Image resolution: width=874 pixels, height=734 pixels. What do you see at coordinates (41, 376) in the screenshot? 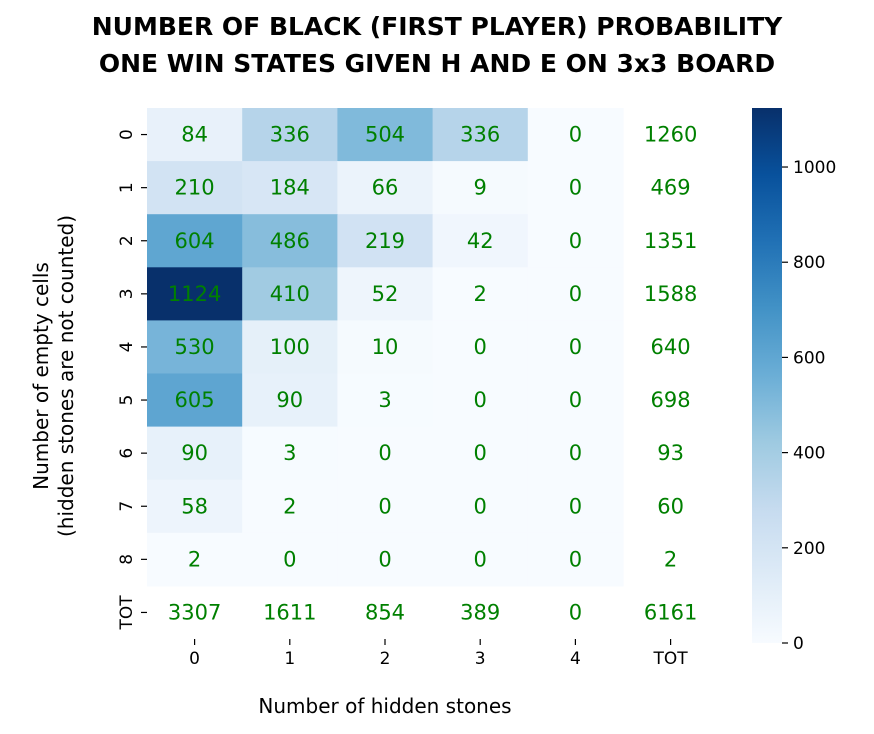
I see `y-axis-label-line-1: Number of empty cells` at bounding box center [41, 376].